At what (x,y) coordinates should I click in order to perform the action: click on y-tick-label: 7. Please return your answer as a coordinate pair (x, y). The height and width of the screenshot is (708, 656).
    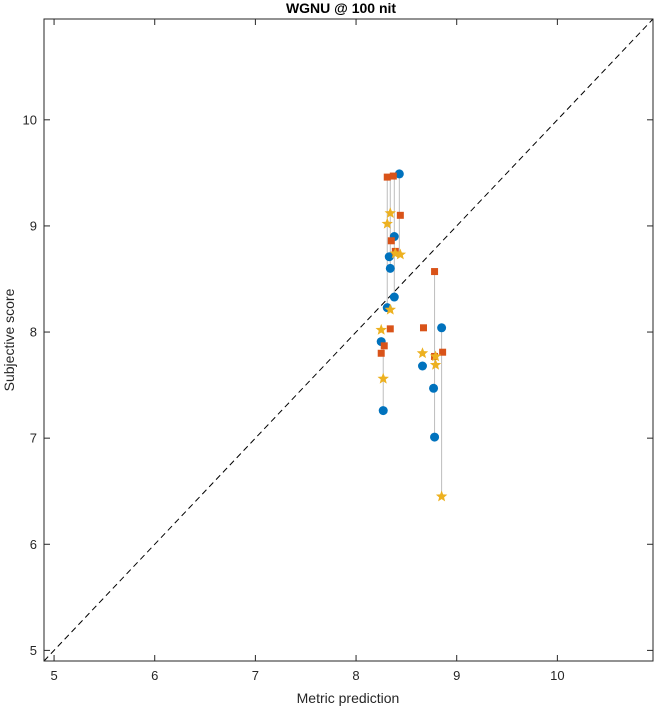
    Looking at the image, I should click on (33, 438).